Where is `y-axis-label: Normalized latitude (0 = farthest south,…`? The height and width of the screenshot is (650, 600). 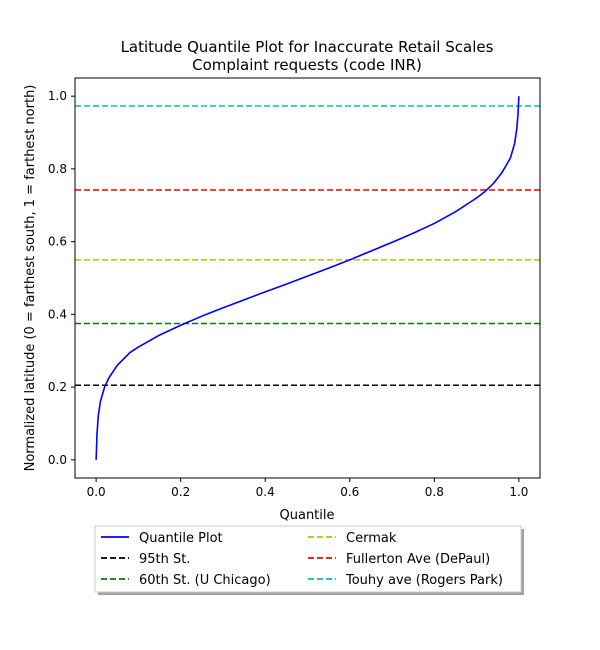
y-axis-label: Normalized latitude (0 = farthest south,… is located at coordinates (30, 278).